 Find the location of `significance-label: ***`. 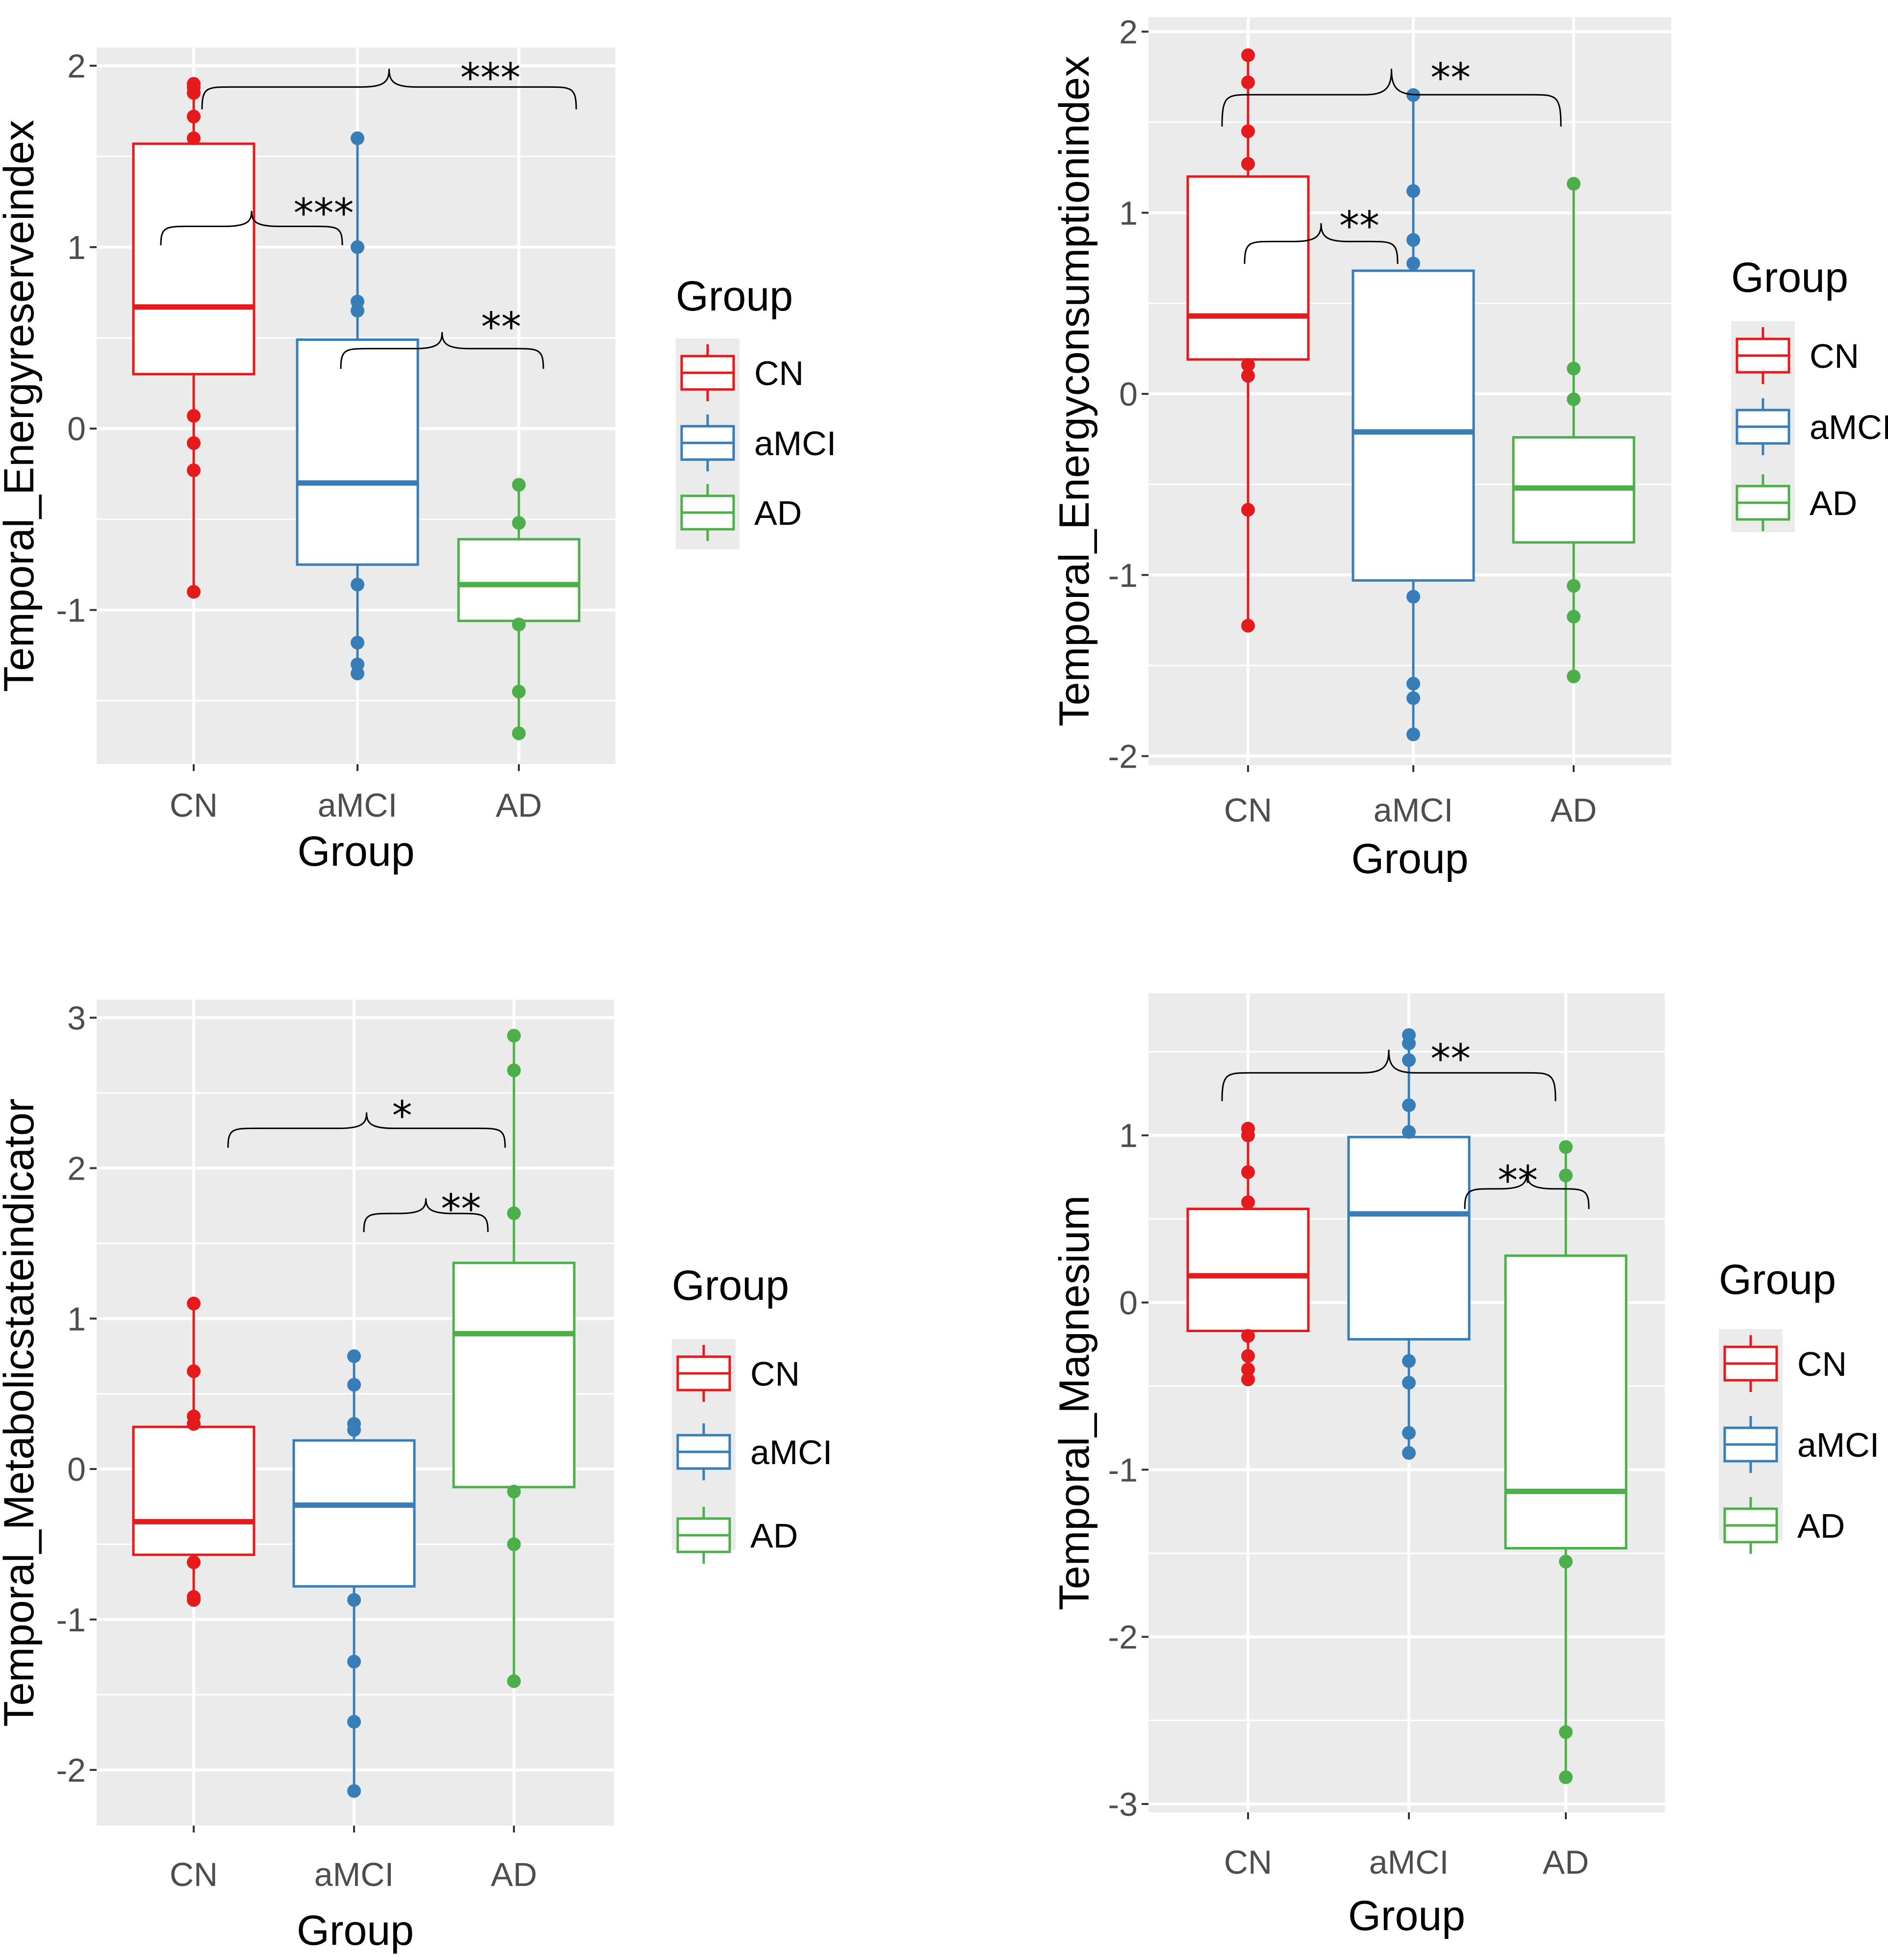

significance-label: *** is located at coordinates (324, 213).